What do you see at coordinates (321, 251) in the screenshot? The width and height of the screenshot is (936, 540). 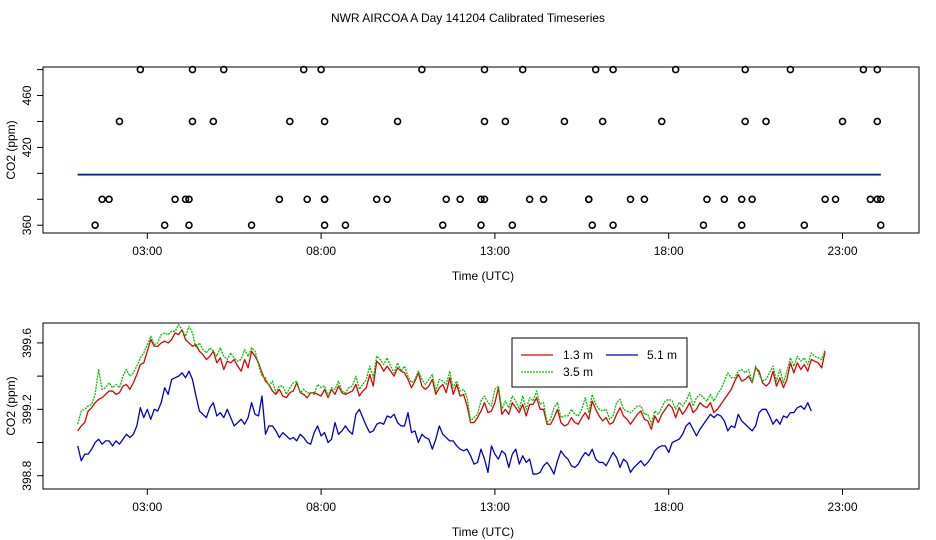 I see `top-x-tick-label-1: 08:00` at bounding box center [321, 251].